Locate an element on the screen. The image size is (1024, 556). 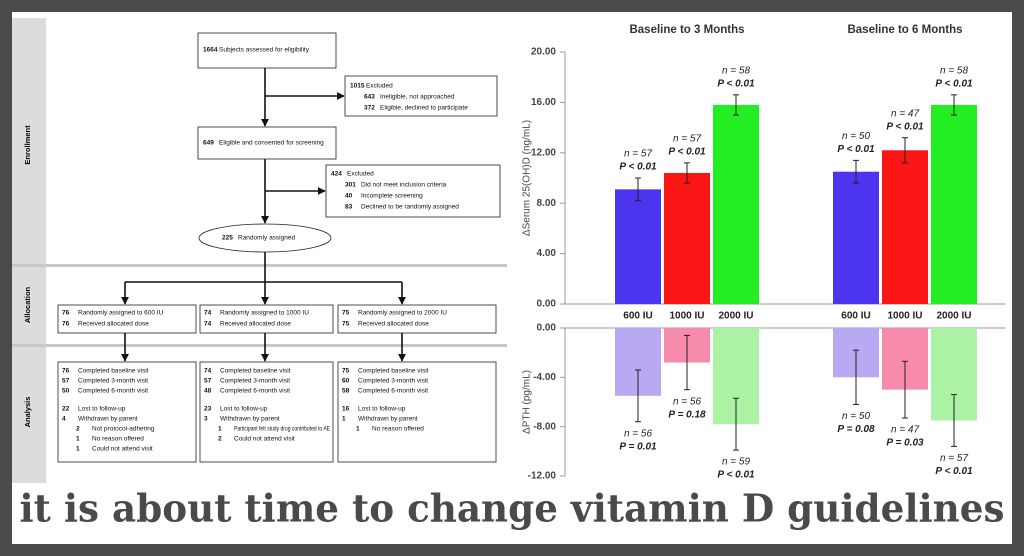
y-tick-label: 0.00 is located at coordinates (547, 304).